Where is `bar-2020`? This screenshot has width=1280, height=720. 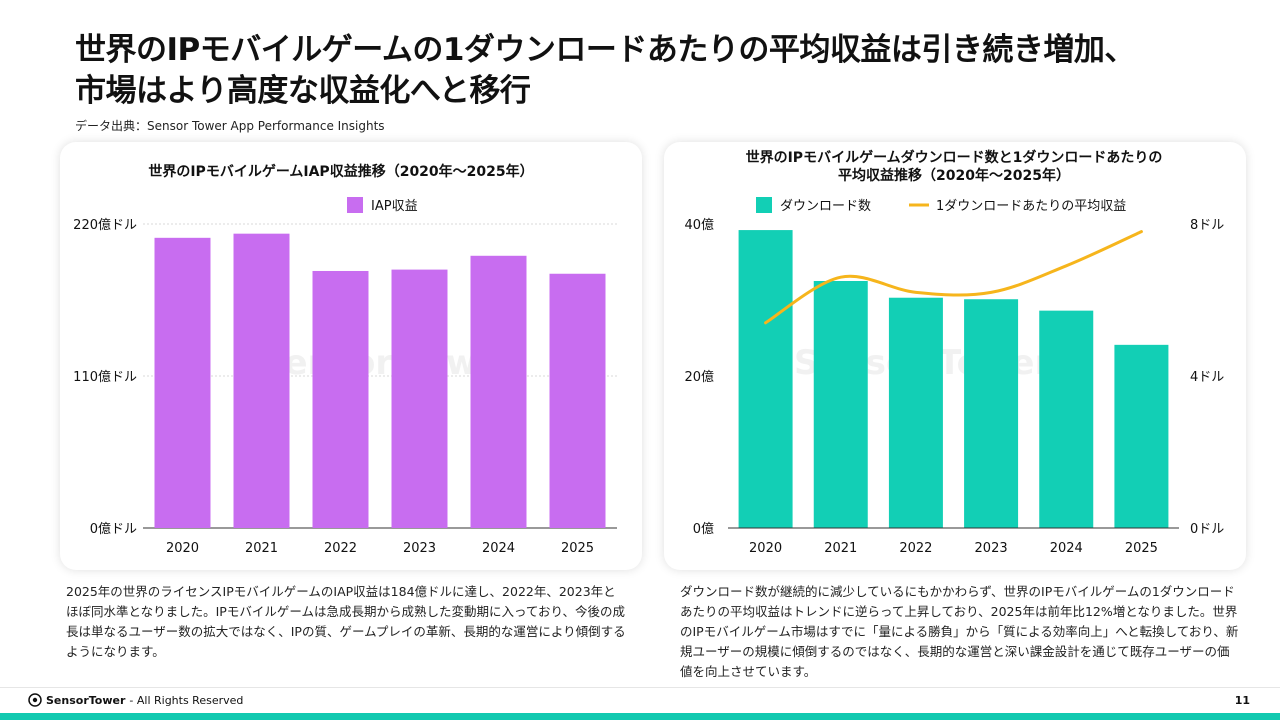 bar-2020 is located at coordinates (182, 382).